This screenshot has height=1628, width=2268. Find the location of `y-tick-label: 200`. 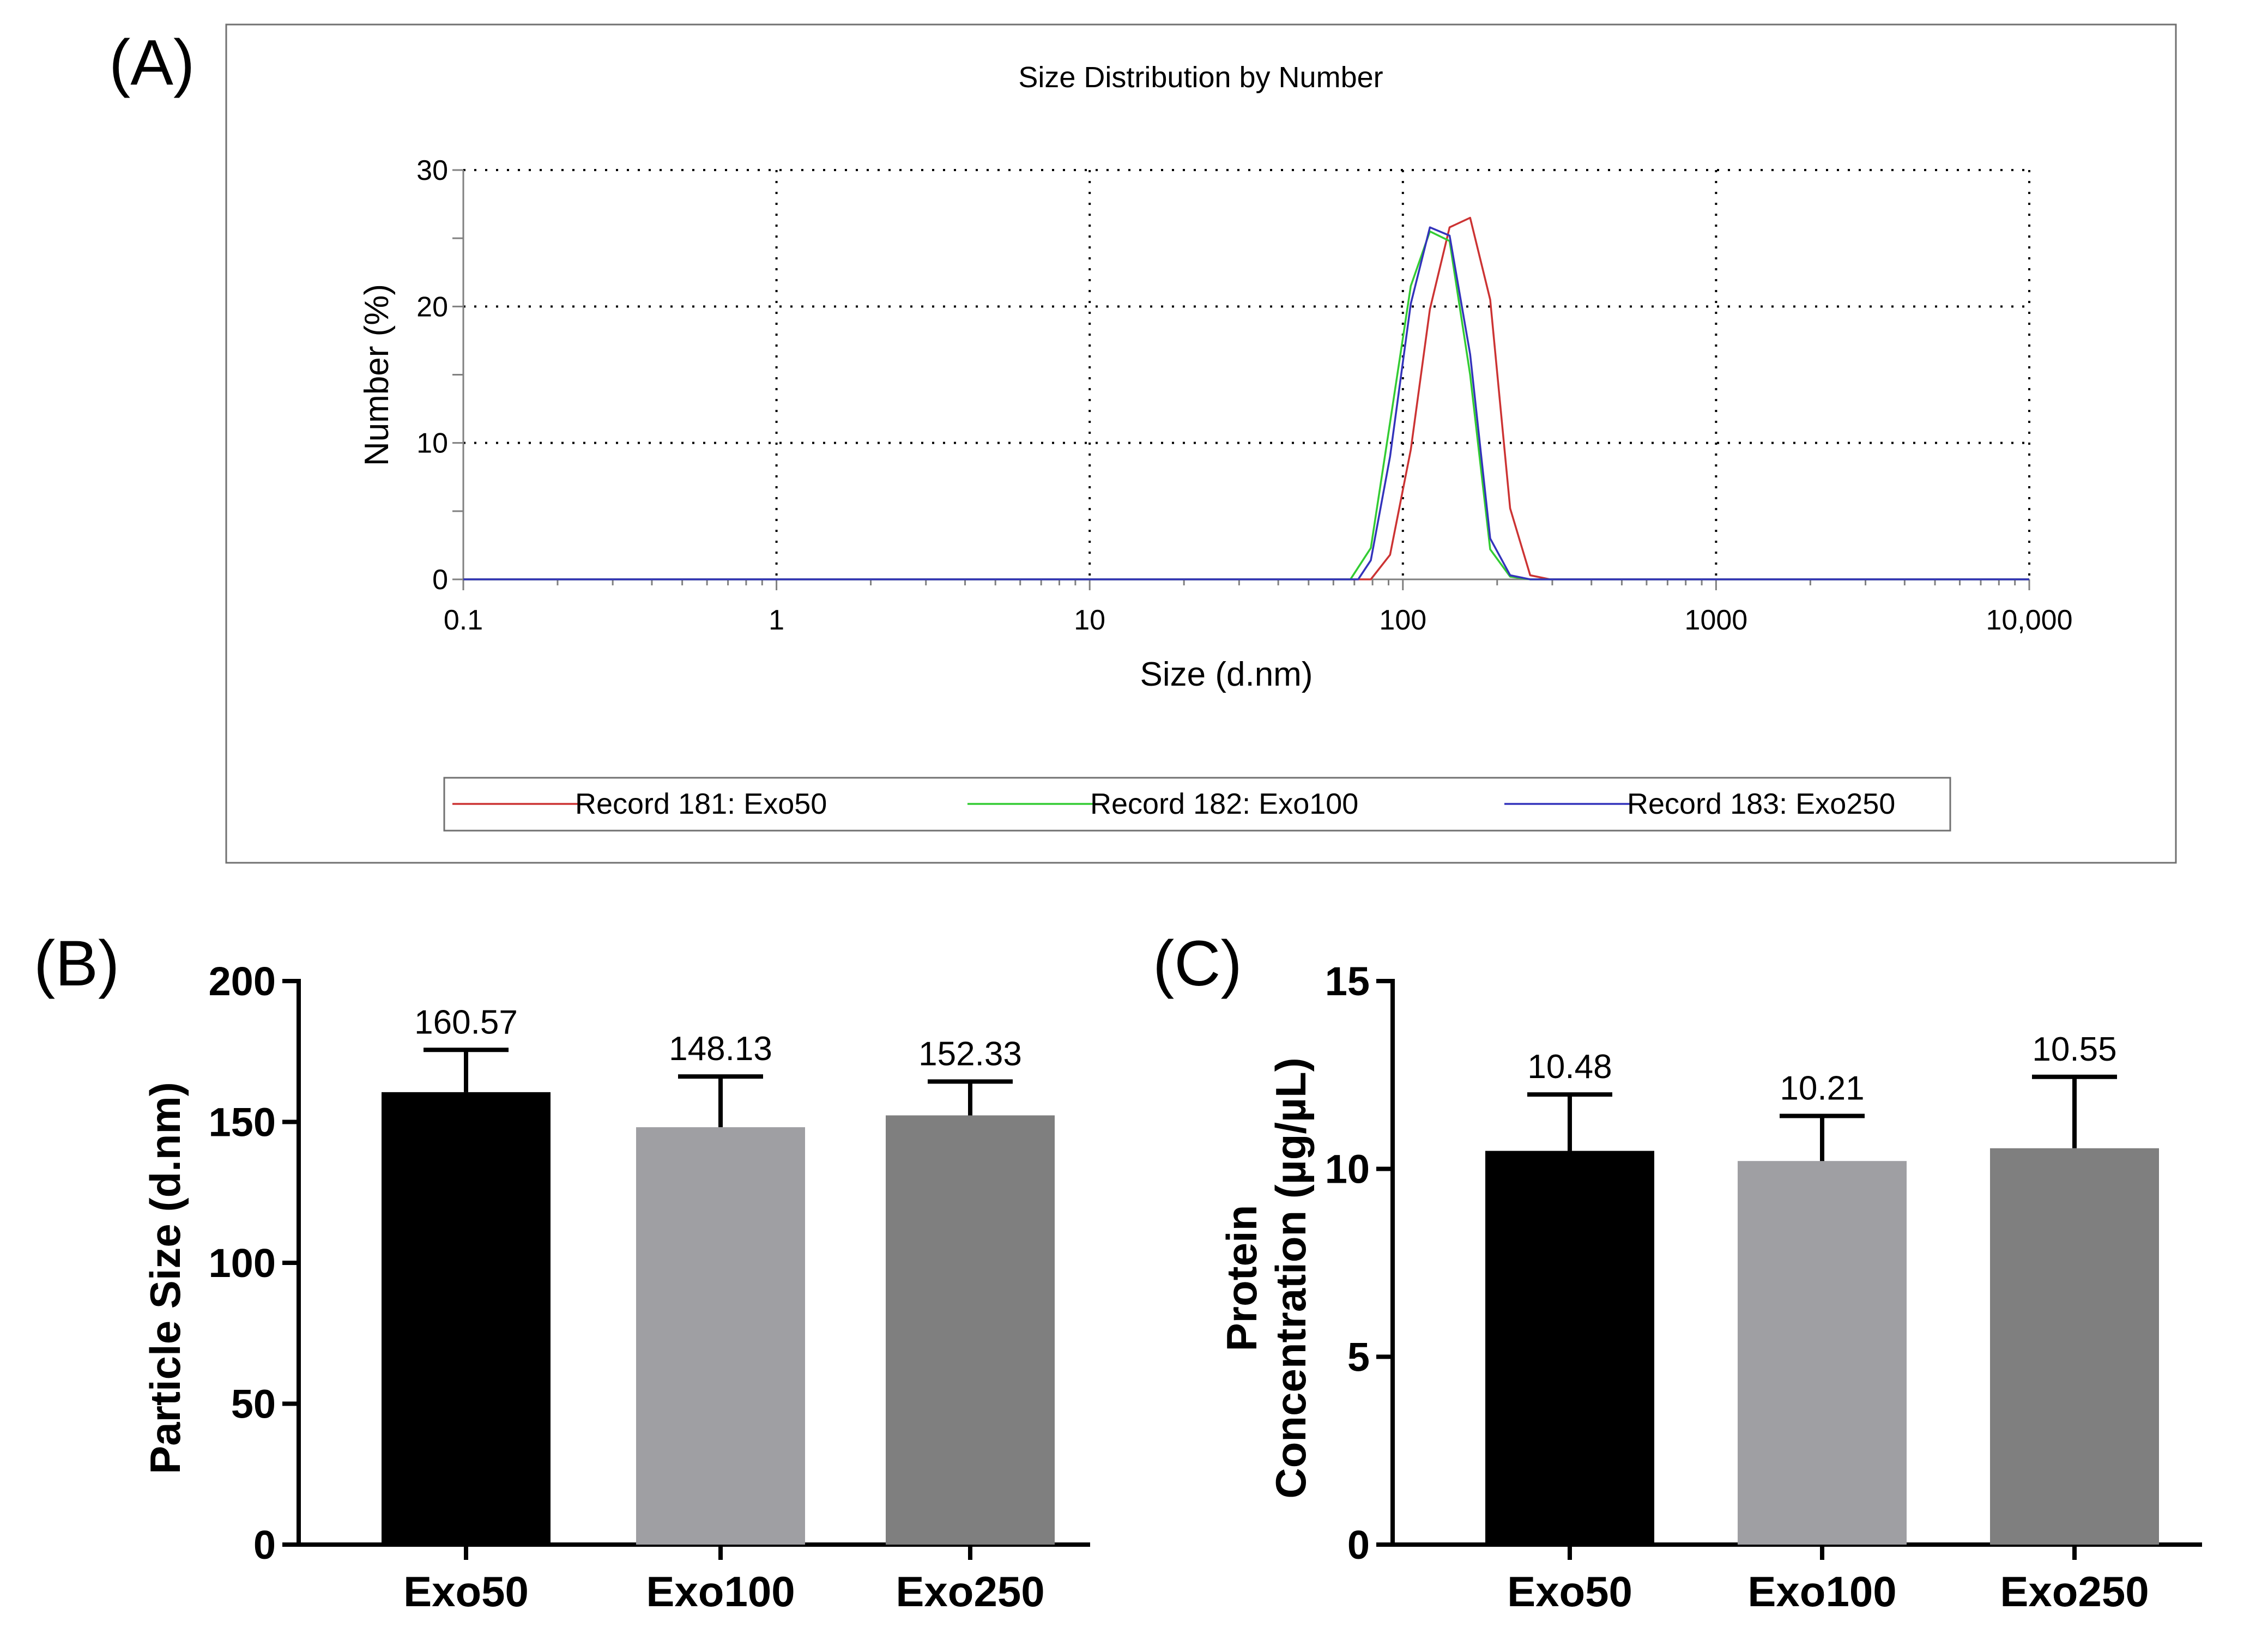

y-tick-label: 200 is located at coordinates (242, 981).